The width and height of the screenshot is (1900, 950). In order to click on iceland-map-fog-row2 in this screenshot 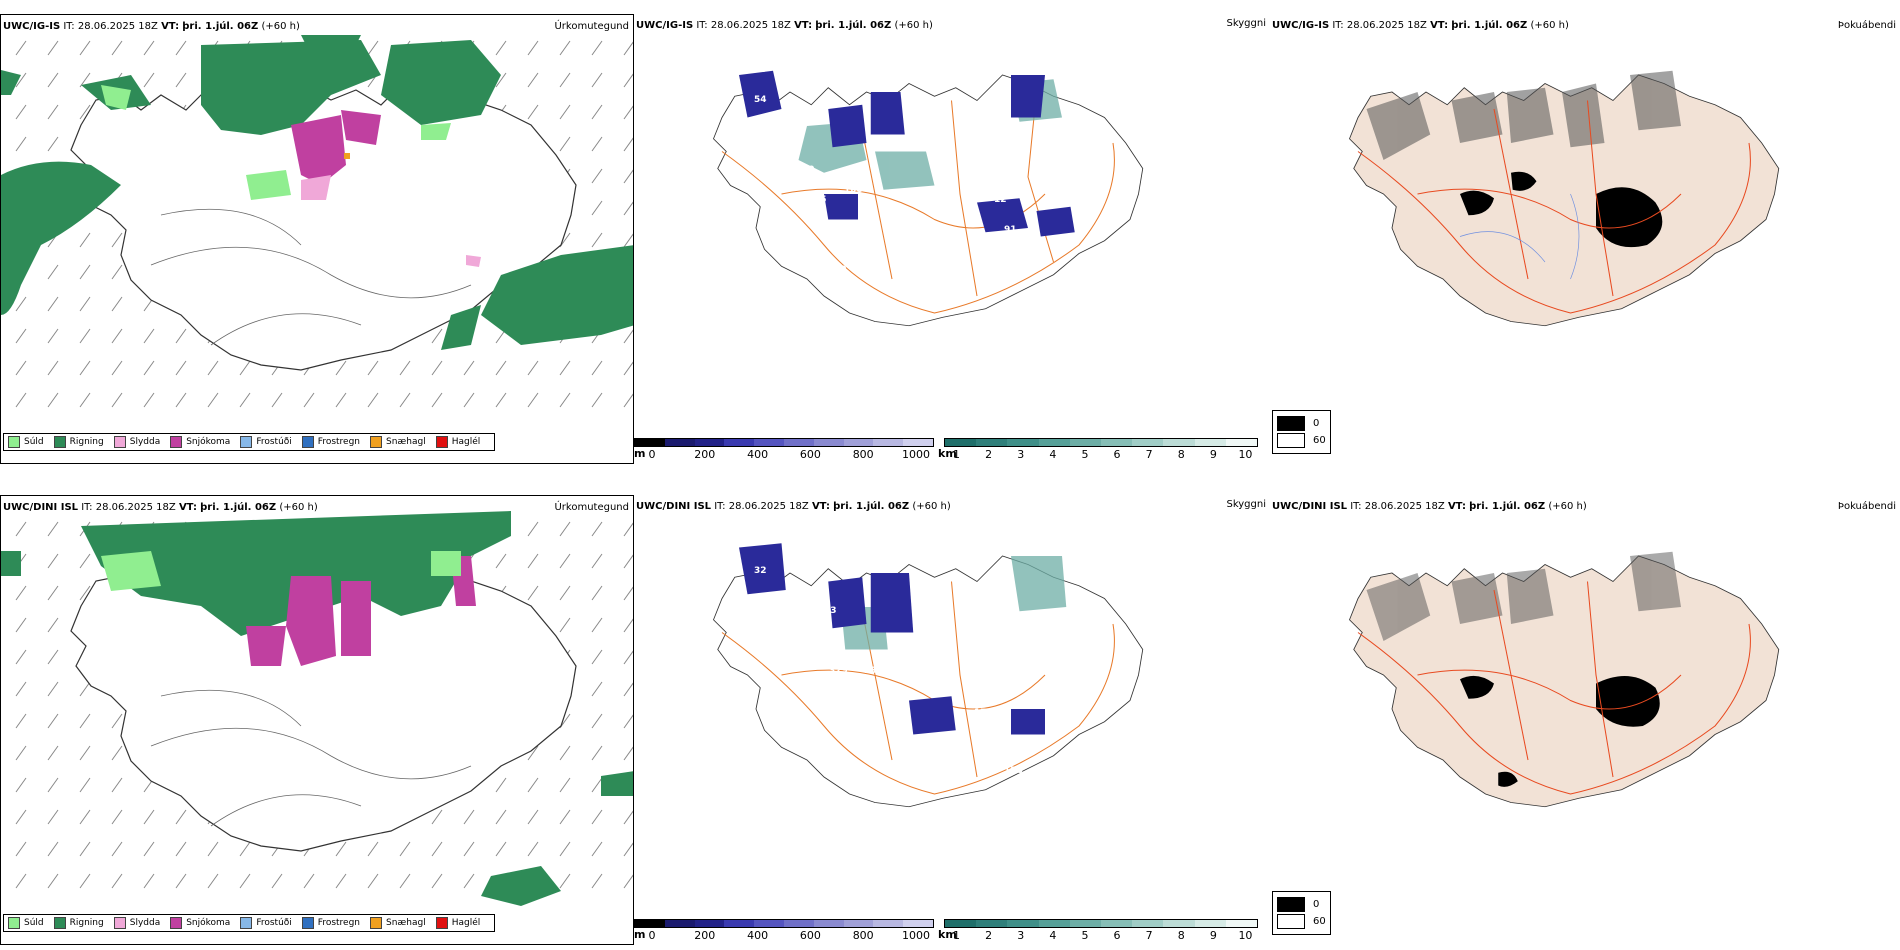, I will do `click(1564, 679)`.